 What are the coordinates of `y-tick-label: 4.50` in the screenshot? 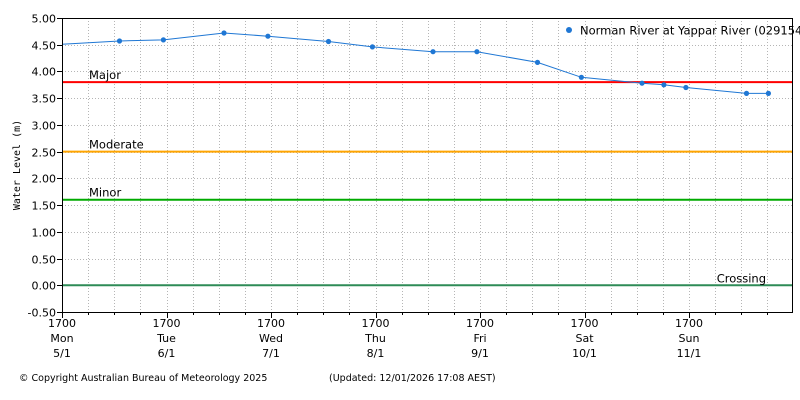 It's located at (44, 46).